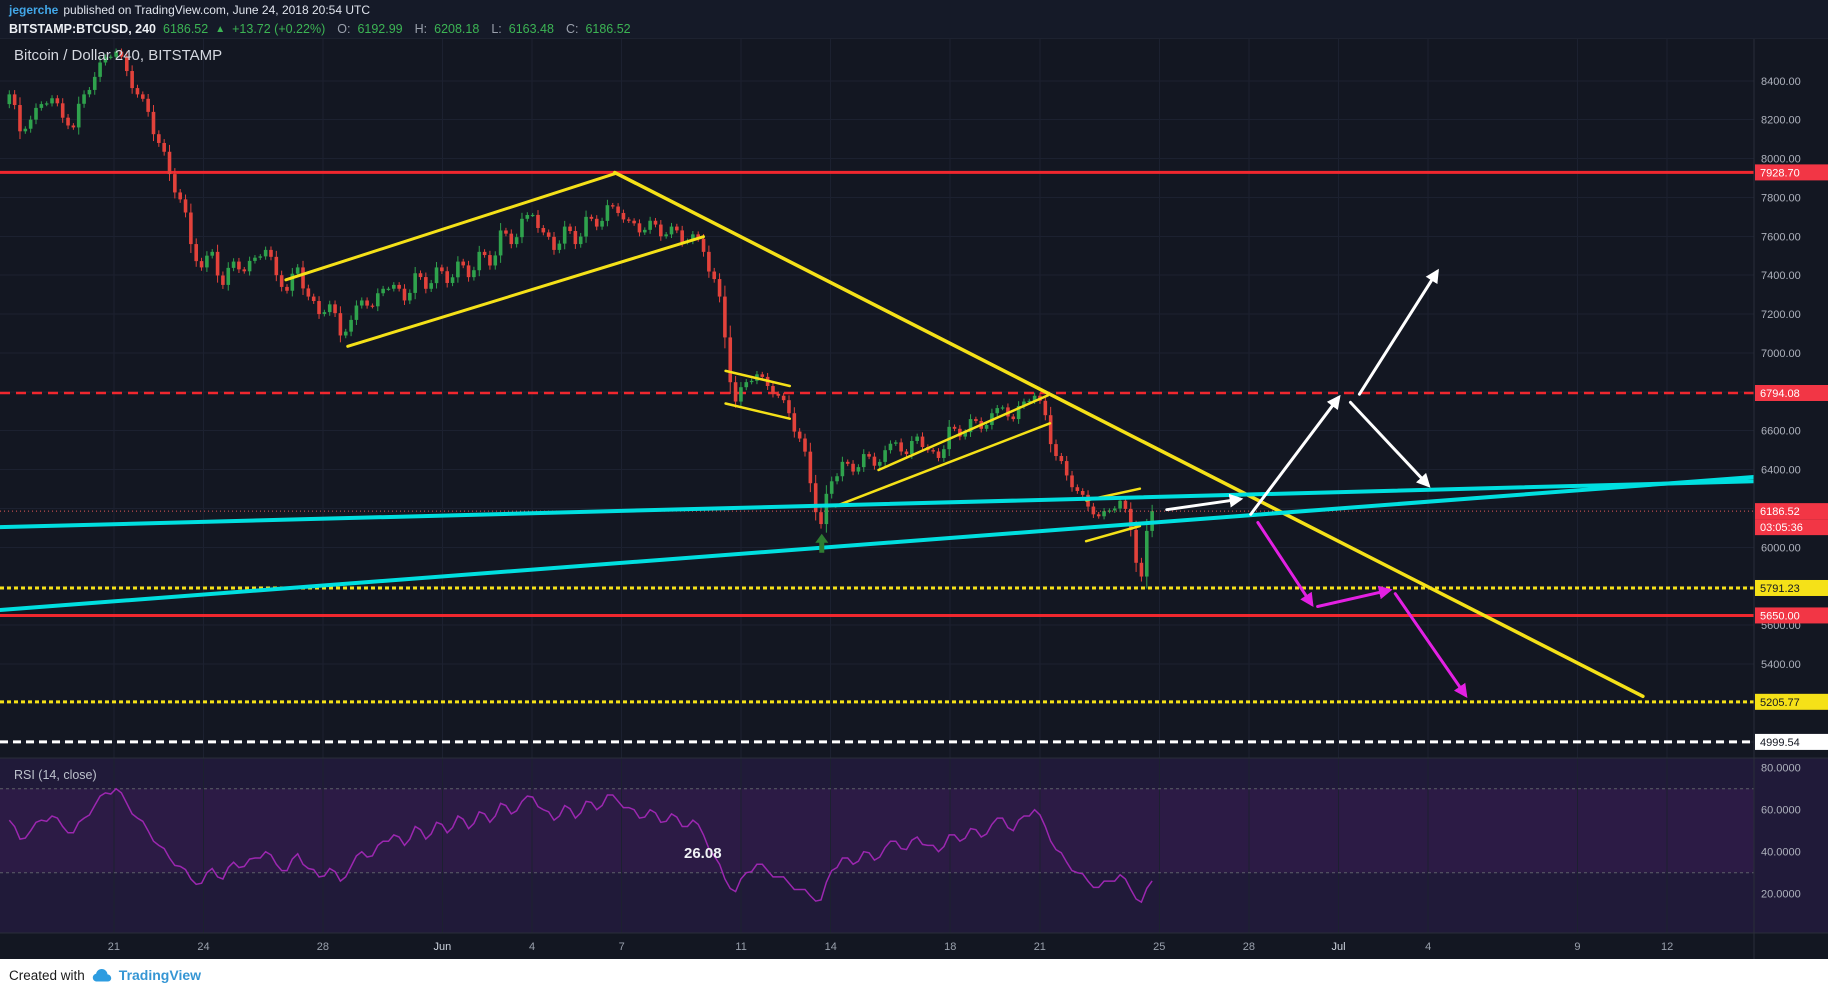 The image size is (1828, 991). What do you see at coordinates (914, 946) in the screenshot?
I see `time-axis` at bounding box center [914, 946].